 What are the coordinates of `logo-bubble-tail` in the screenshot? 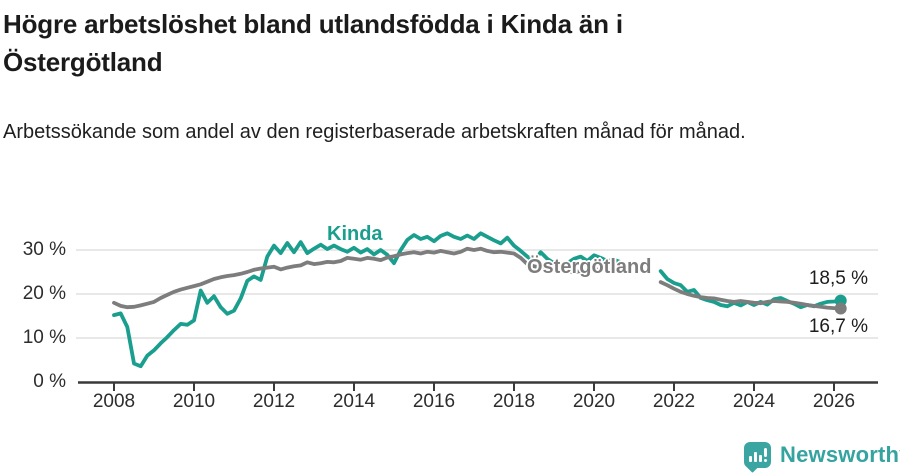 It's located at (752, 466).